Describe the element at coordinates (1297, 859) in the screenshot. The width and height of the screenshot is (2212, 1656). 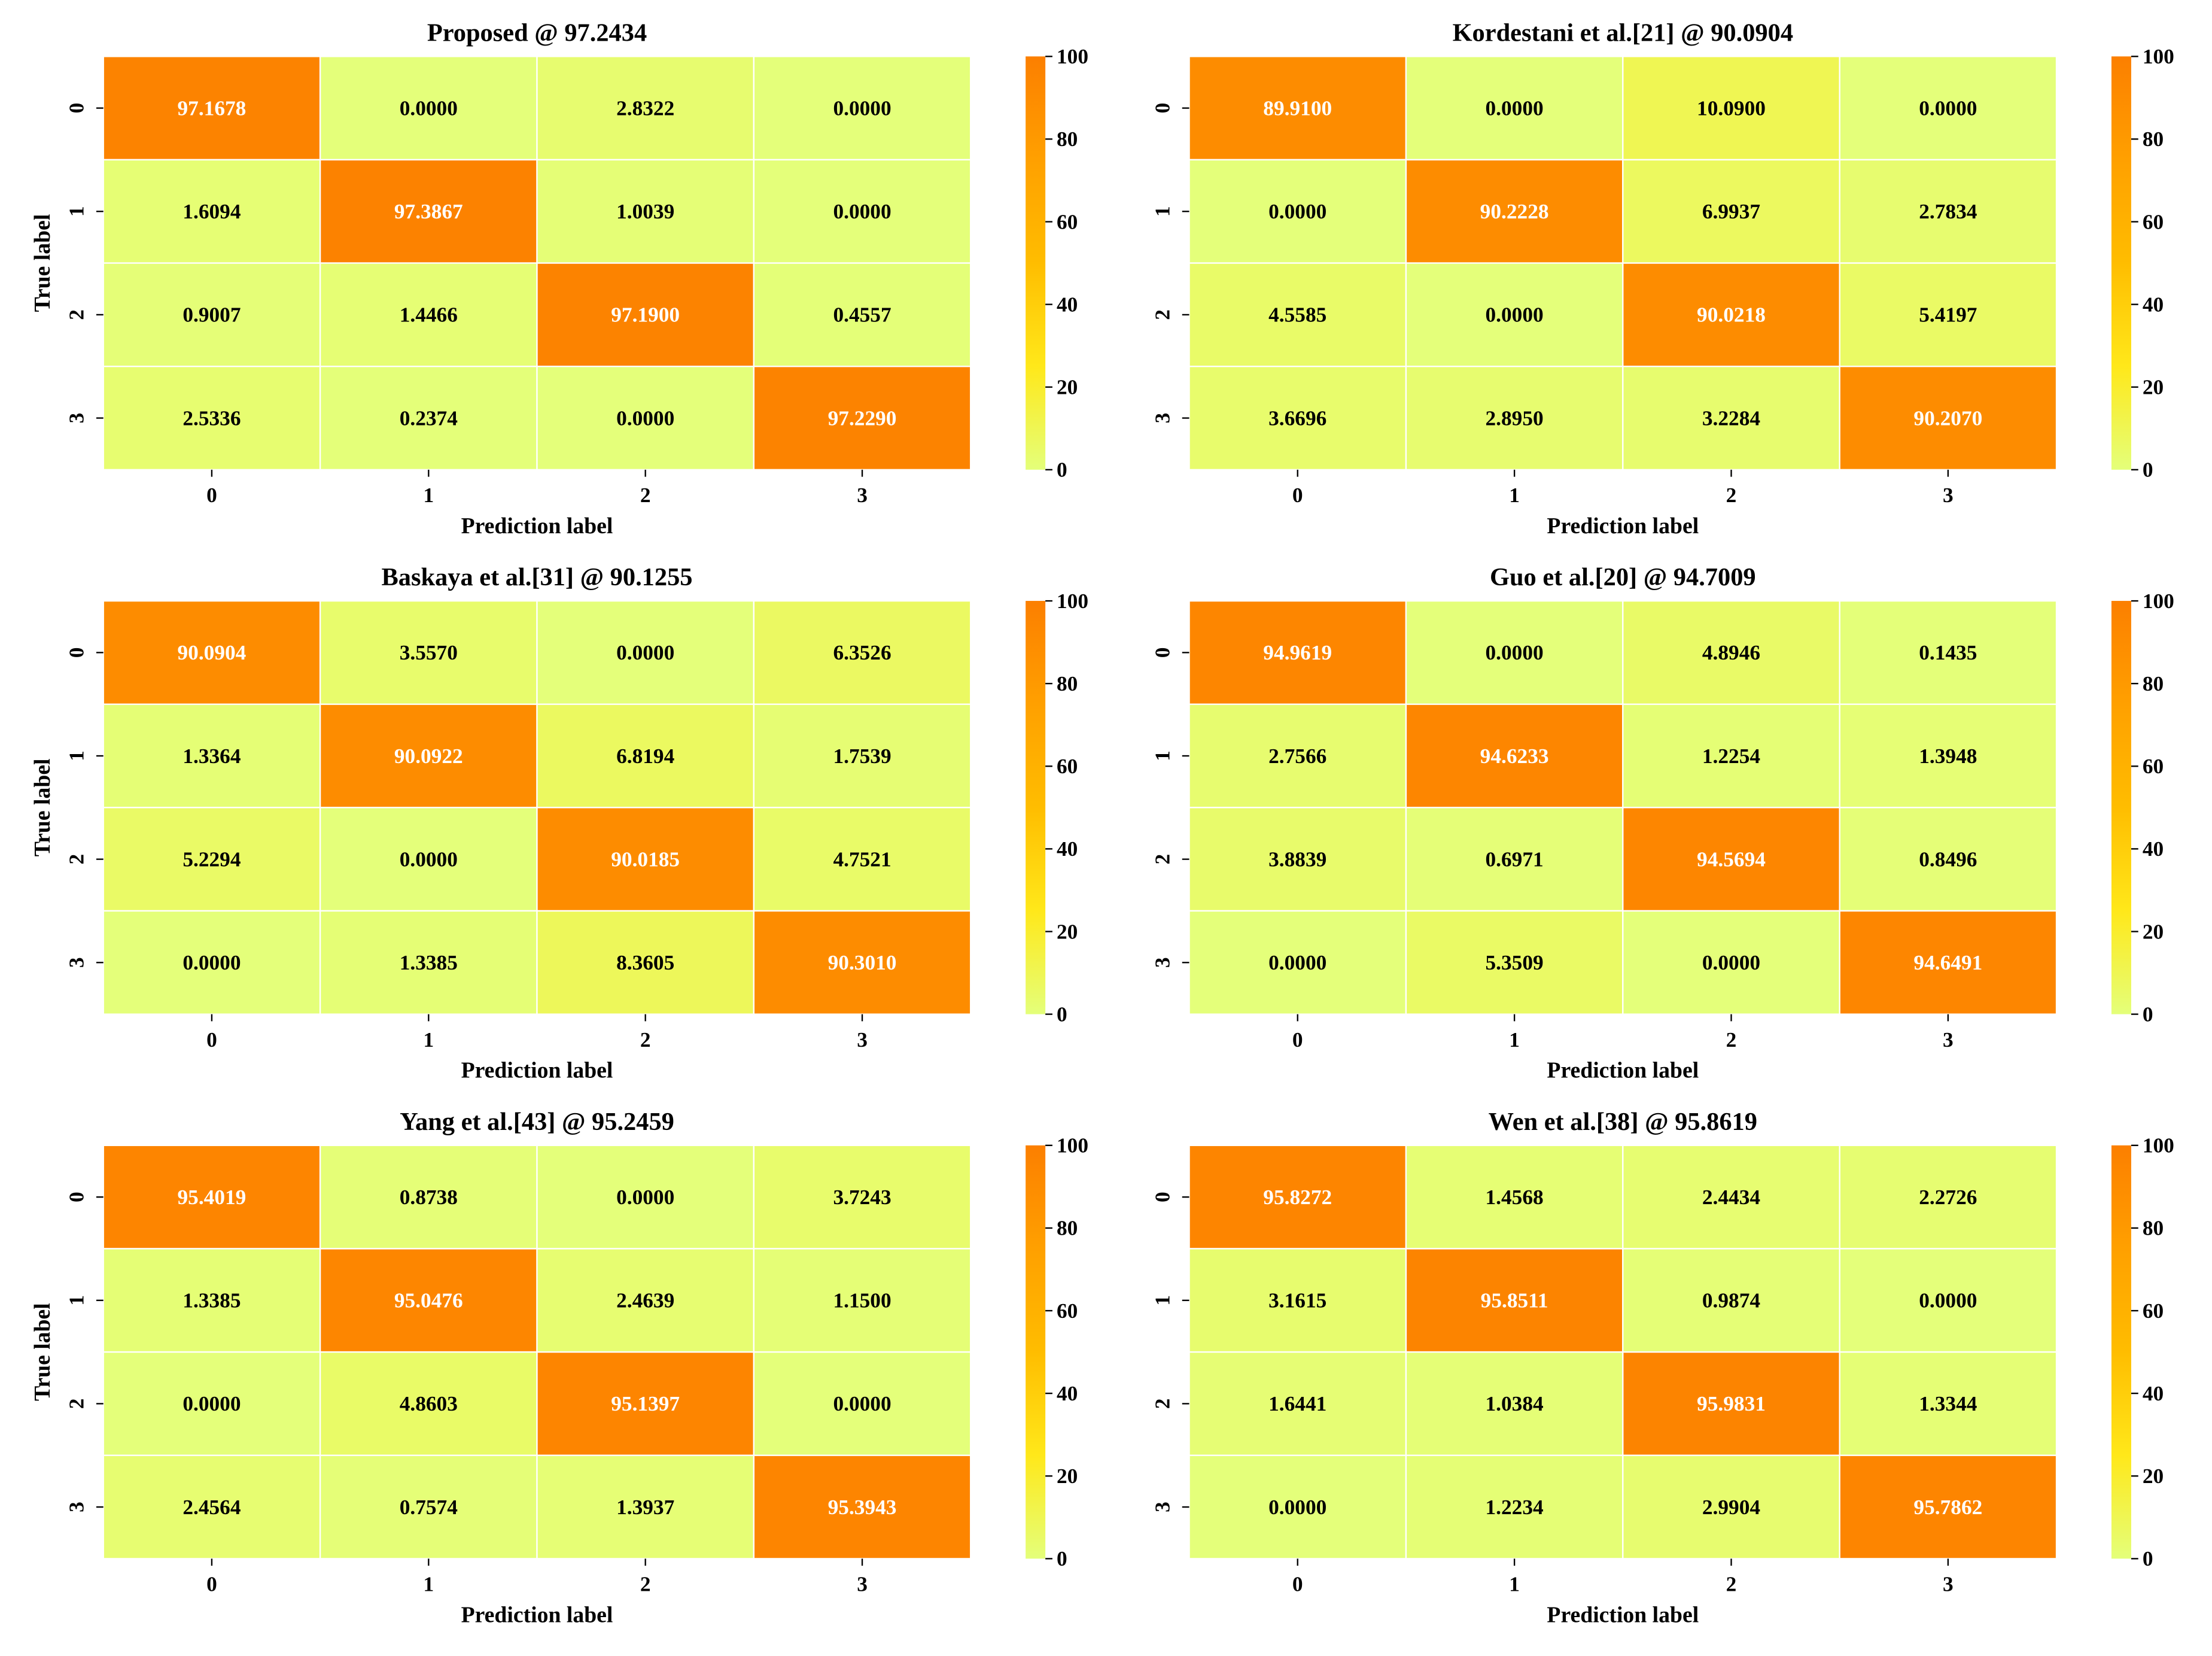
I see `cell-value-label: 3.8839` at that location.